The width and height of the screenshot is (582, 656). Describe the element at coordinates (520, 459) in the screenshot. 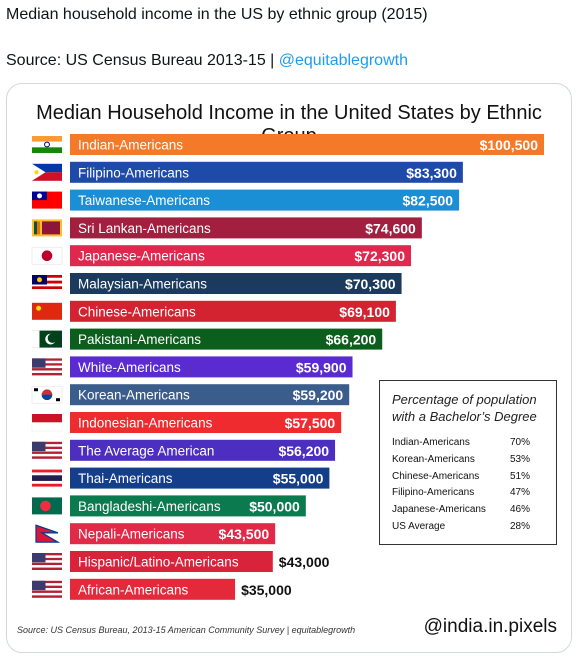

I see `legend-row-value: 53%` at that location.